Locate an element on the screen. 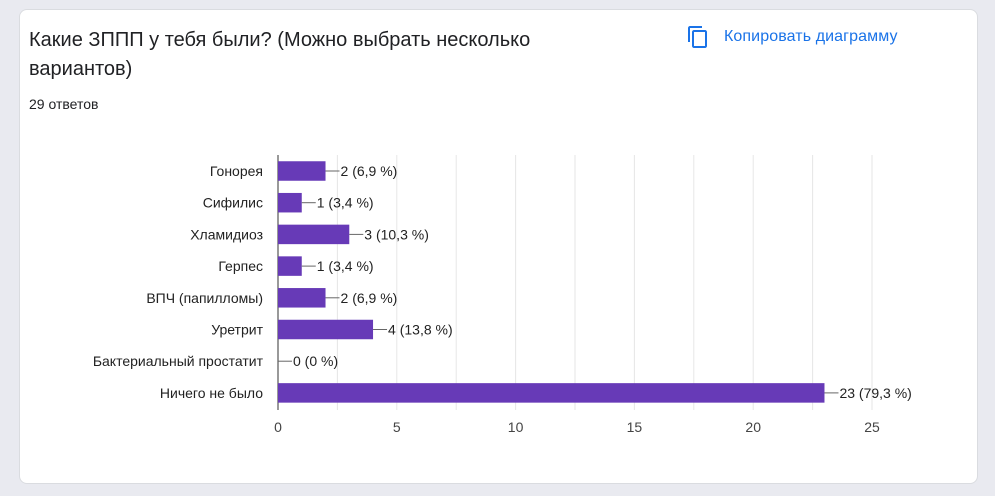  x-tick-label: 20 is located at coordinates (753, 427).